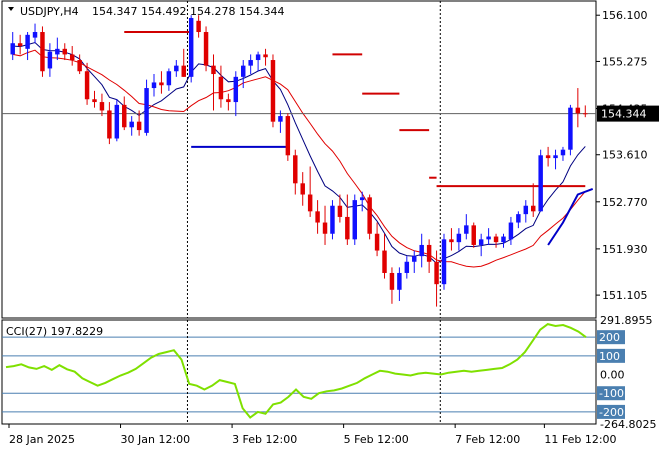  I want to click on chart-title: USDJPY,H4, so click(49, 11).